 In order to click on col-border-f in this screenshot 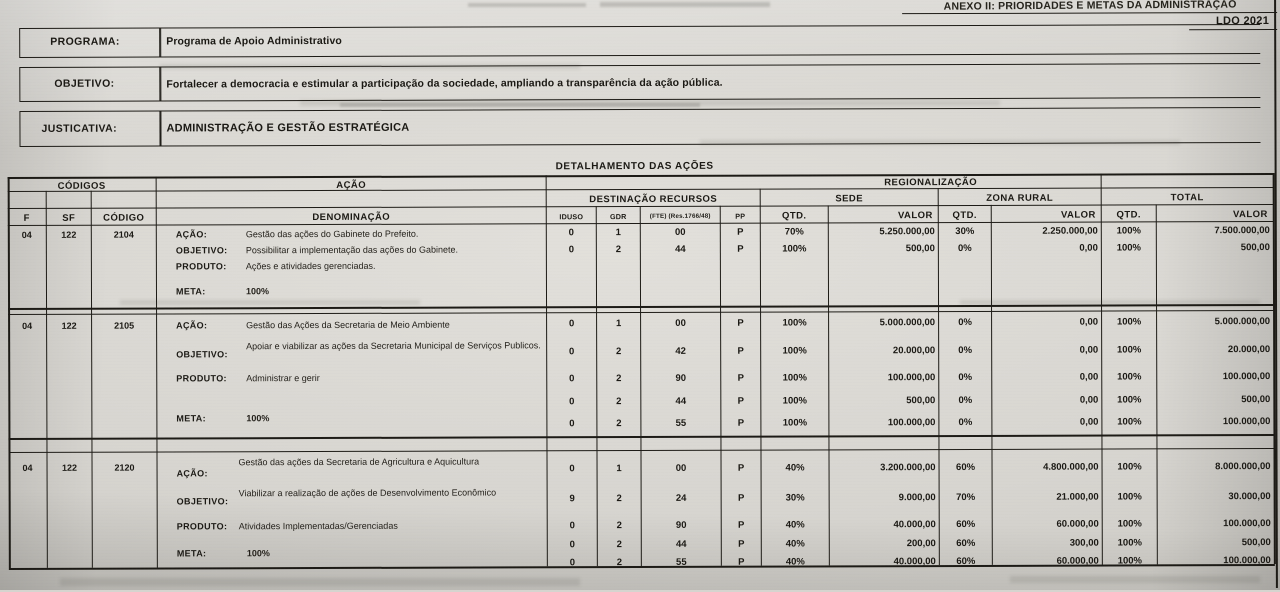, I will do `click(47, 379)`.